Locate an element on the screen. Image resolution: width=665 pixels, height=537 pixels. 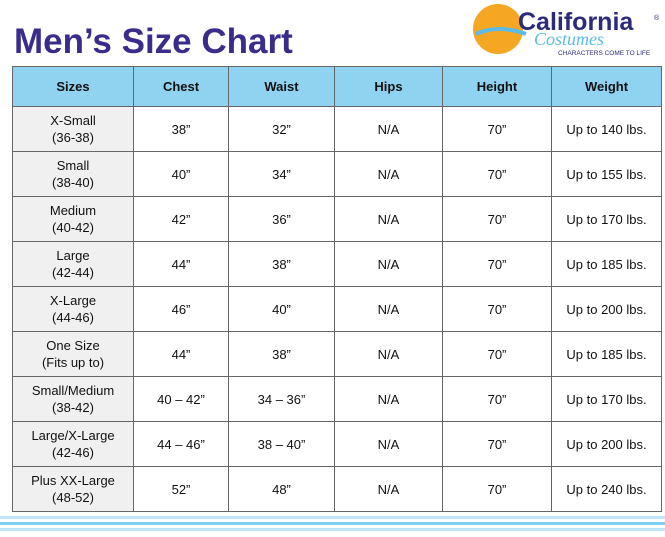
table-cell: 36” is located at coordinates (281, 219).